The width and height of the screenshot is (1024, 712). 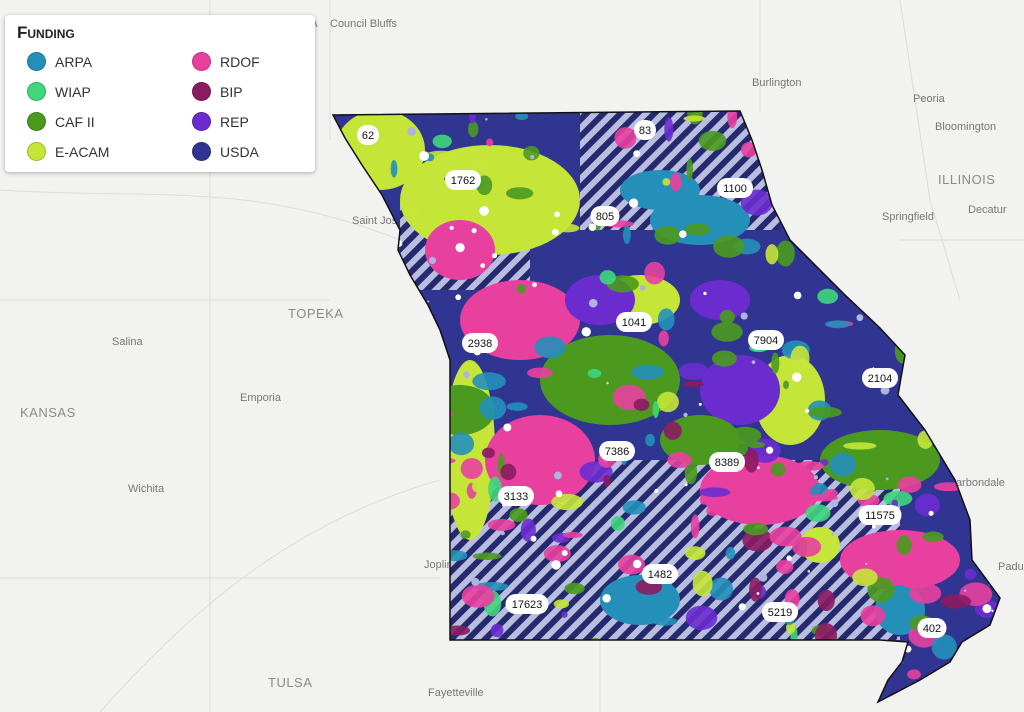 I want to click on legend-item: E-ACAM, so click(x=68, y=151).